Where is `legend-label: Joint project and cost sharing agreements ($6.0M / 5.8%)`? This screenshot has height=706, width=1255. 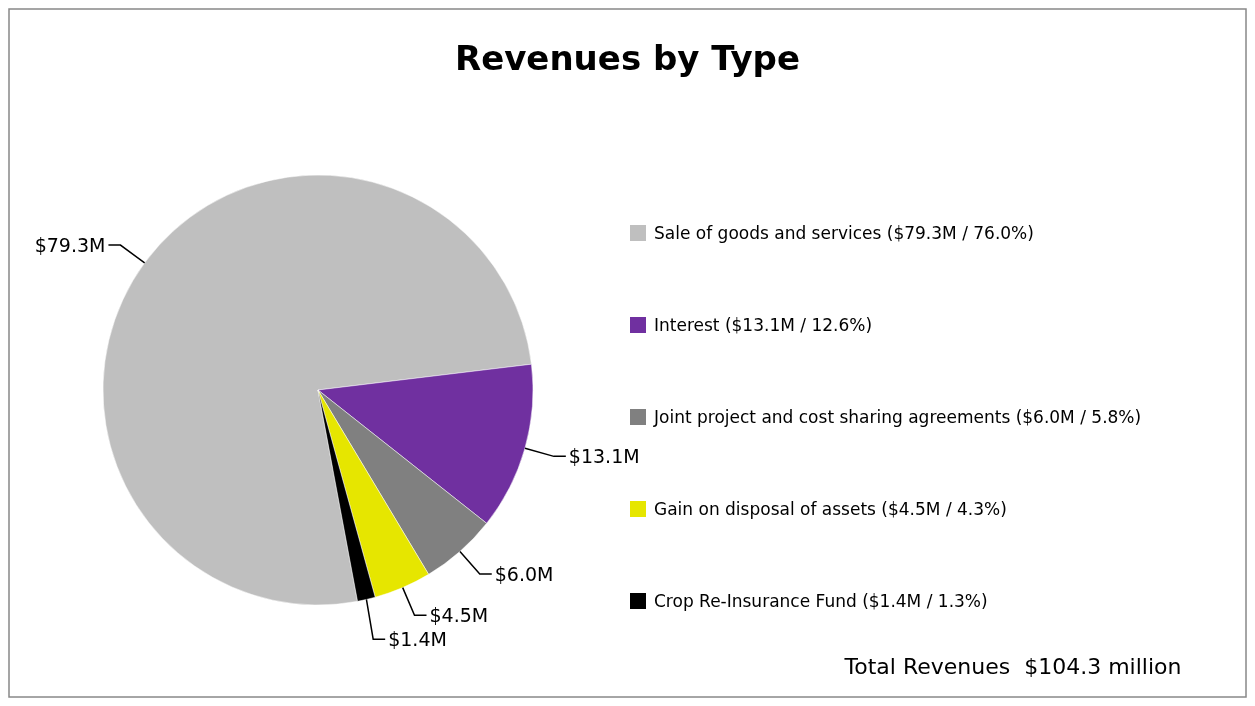 legend-label: Joint project and cost sharing agreements ($6.0M / 5.8%) is located at coordinates (897, 416).